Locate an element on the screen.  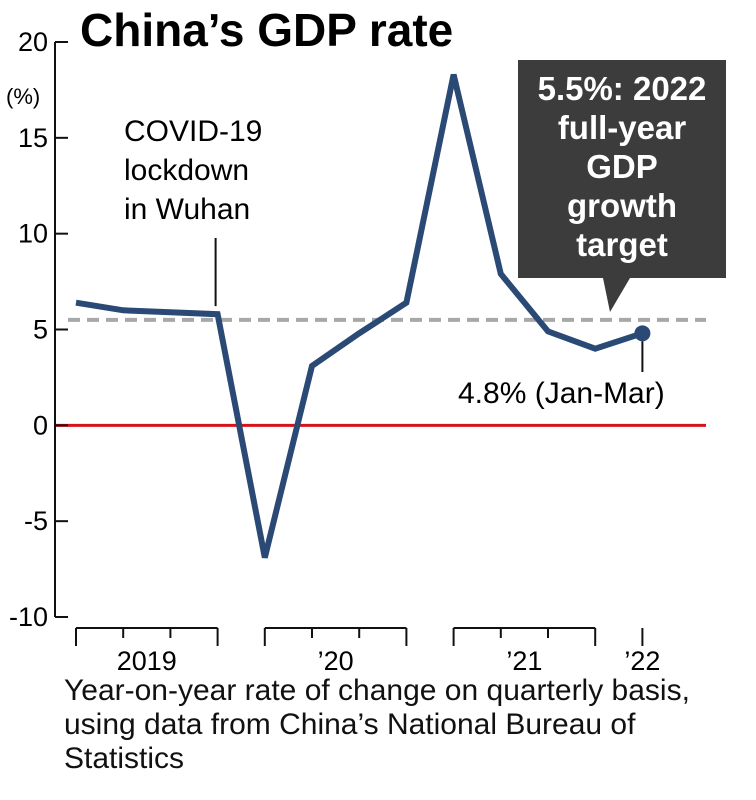
target-callout-box is located at coordinates (622, 186).